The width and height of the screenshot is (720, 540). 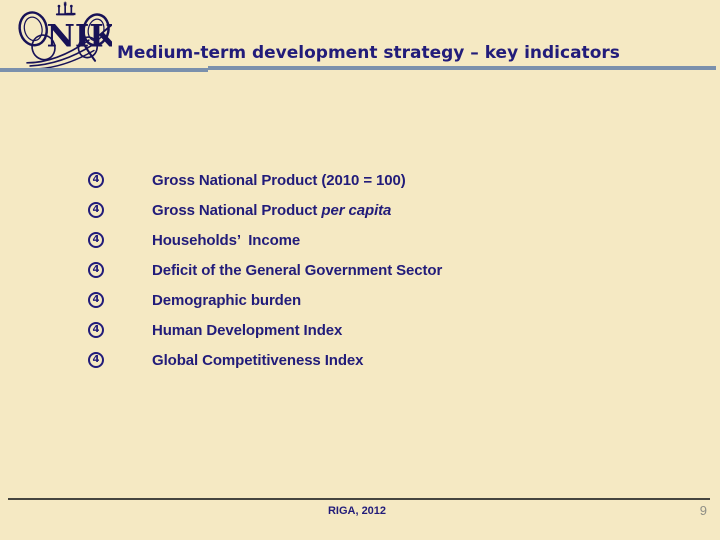 I want to click on list-item: 4 Global Competitiveness Index, so click(x=265, y=360).